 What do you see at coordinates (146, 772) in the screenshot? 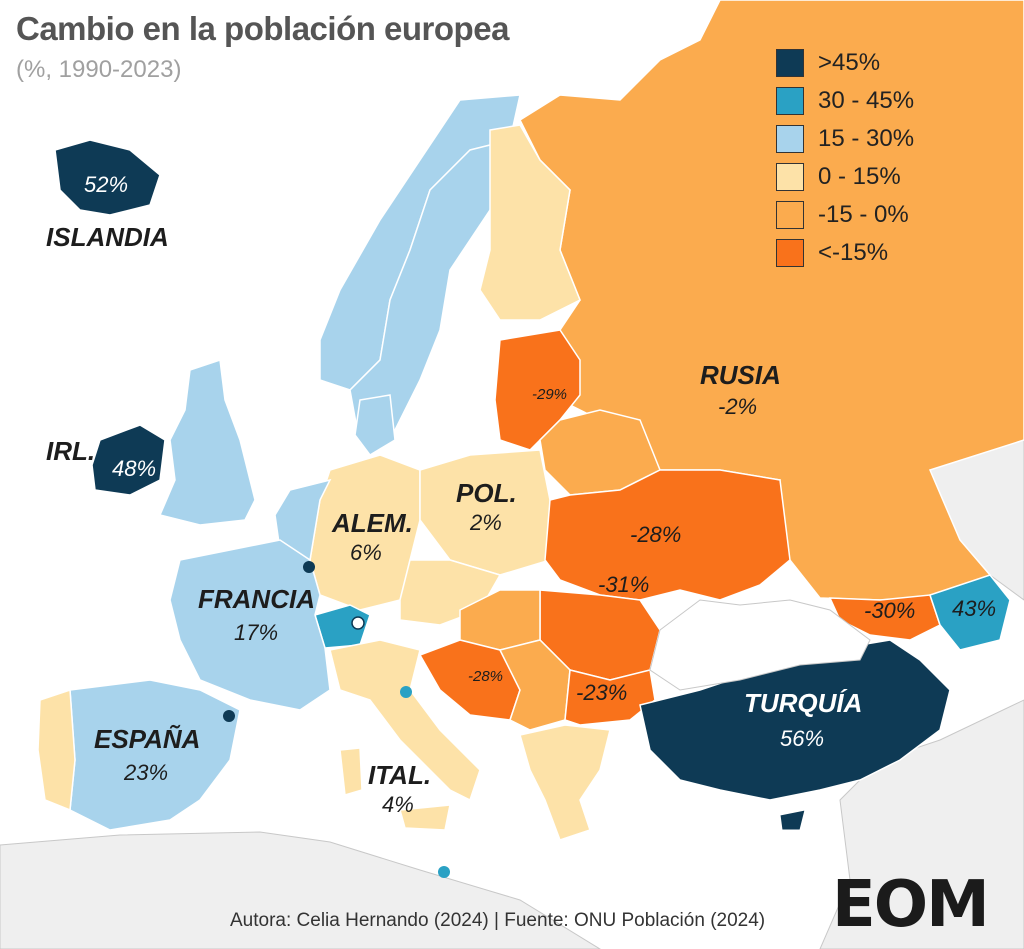
I see `spain-value: 23%` at bounding box center [146, 772].